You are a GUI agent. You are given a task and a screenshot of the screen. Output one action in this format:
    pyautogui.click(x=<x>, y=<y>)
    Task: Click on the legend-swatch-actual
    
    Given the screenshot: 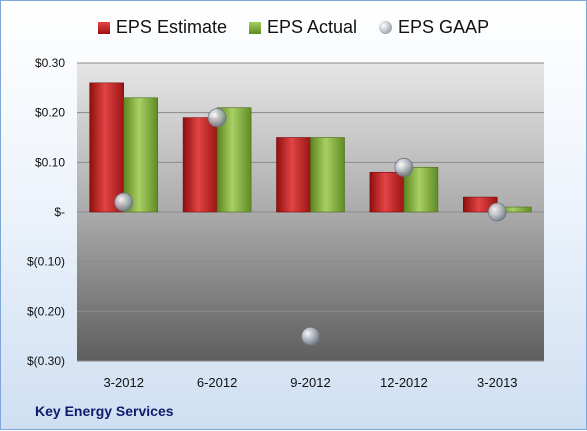 What is the action you would take?
    pyautogui.click(x=254, y=27)
    